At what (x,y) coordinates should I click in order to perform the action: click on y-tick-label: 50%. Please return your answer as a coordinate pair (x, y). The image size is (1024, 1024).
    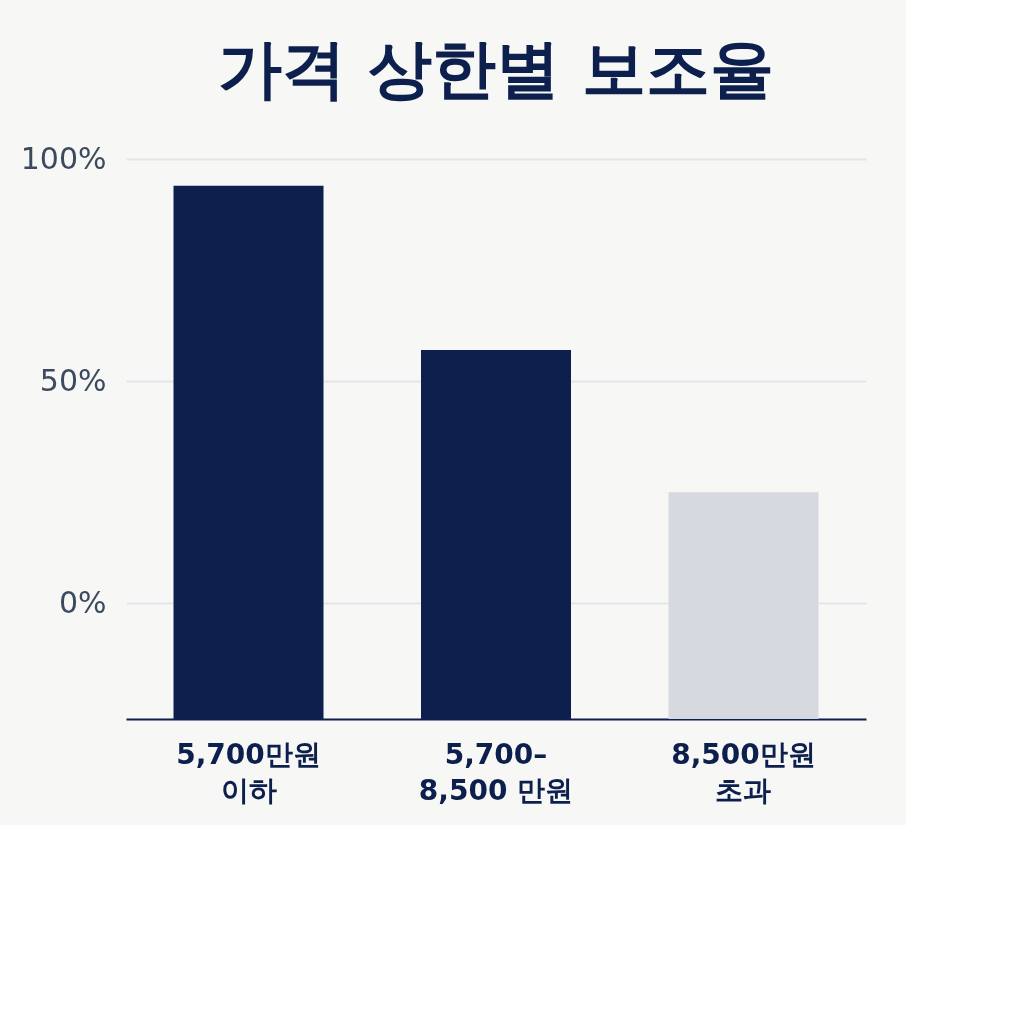
    Looking at the image, I should click on (73, 380).